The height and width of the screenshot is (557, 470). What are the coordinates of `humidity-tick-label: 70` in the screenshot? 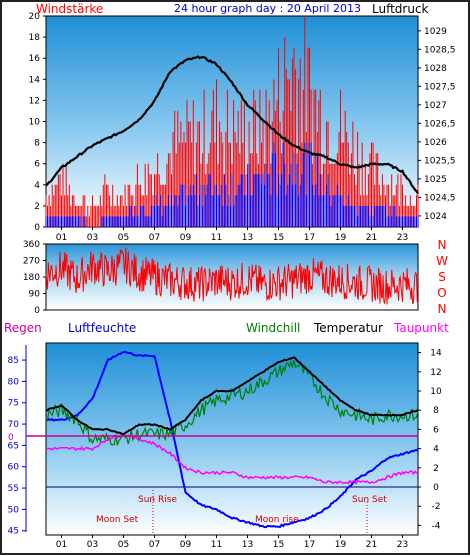 It's located at (14, 425).